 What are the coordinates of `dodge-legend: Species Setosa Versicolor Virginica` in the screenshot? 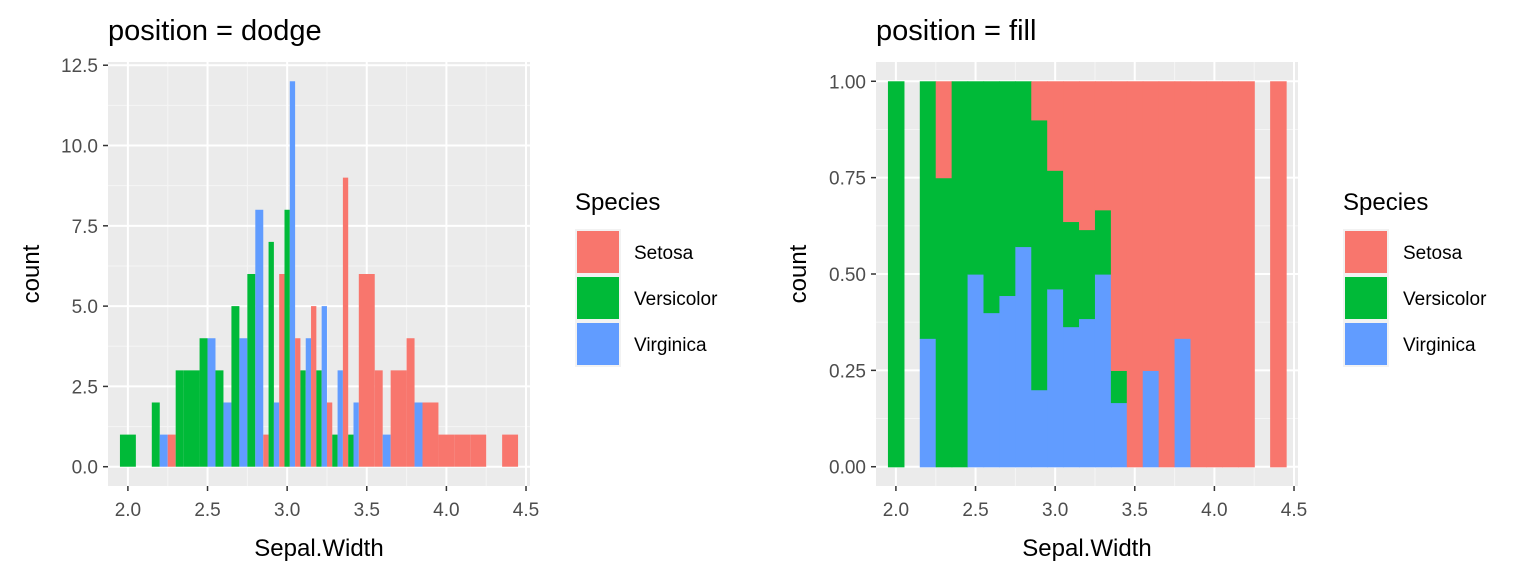 It's located at (646, 278).